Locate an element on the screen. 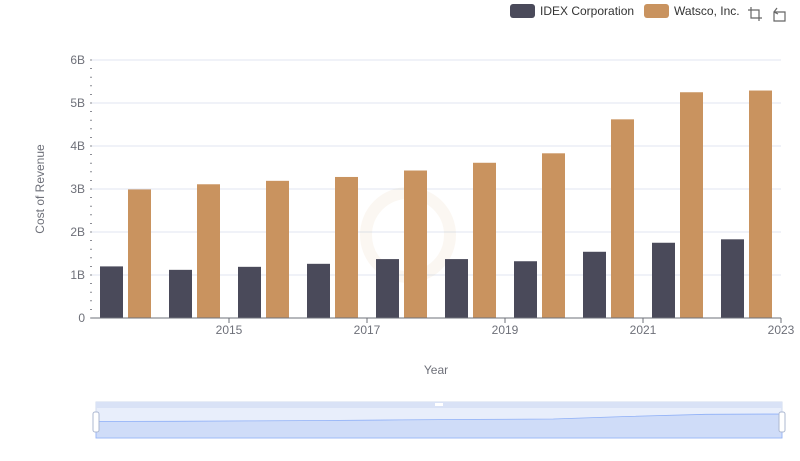  toolbox is located at coordinates (767, 14).